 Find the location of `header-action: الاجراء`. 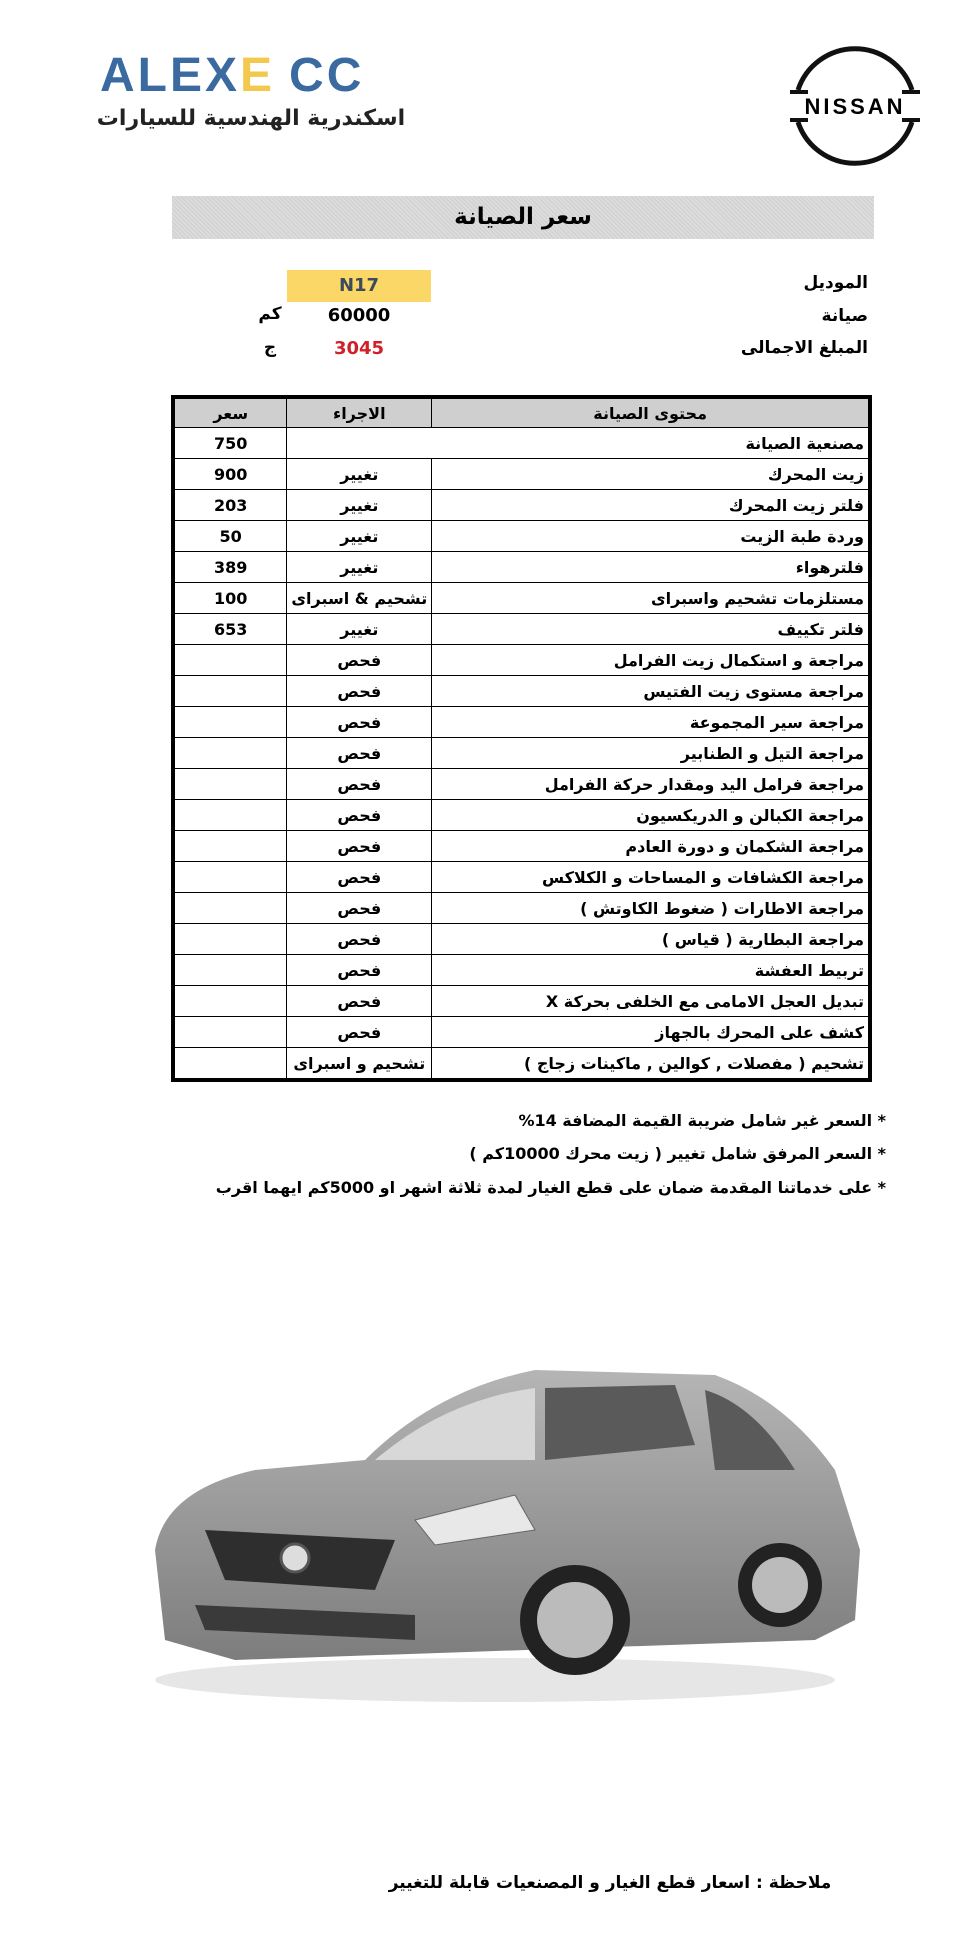

header-action: الاجراء is located at coordinates (359, 412).